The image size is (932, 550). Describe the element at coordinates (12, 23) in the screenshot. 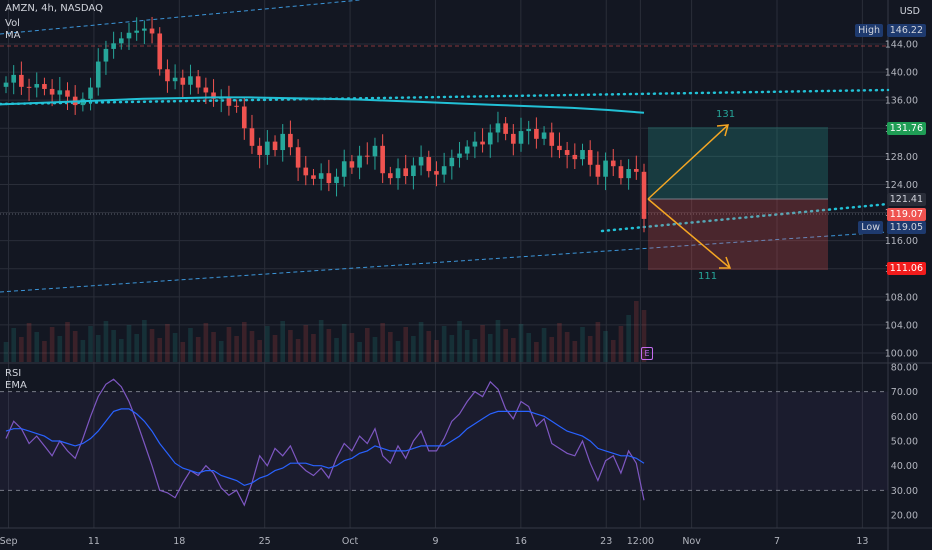

I see `legend-vol: Vol` at that location.